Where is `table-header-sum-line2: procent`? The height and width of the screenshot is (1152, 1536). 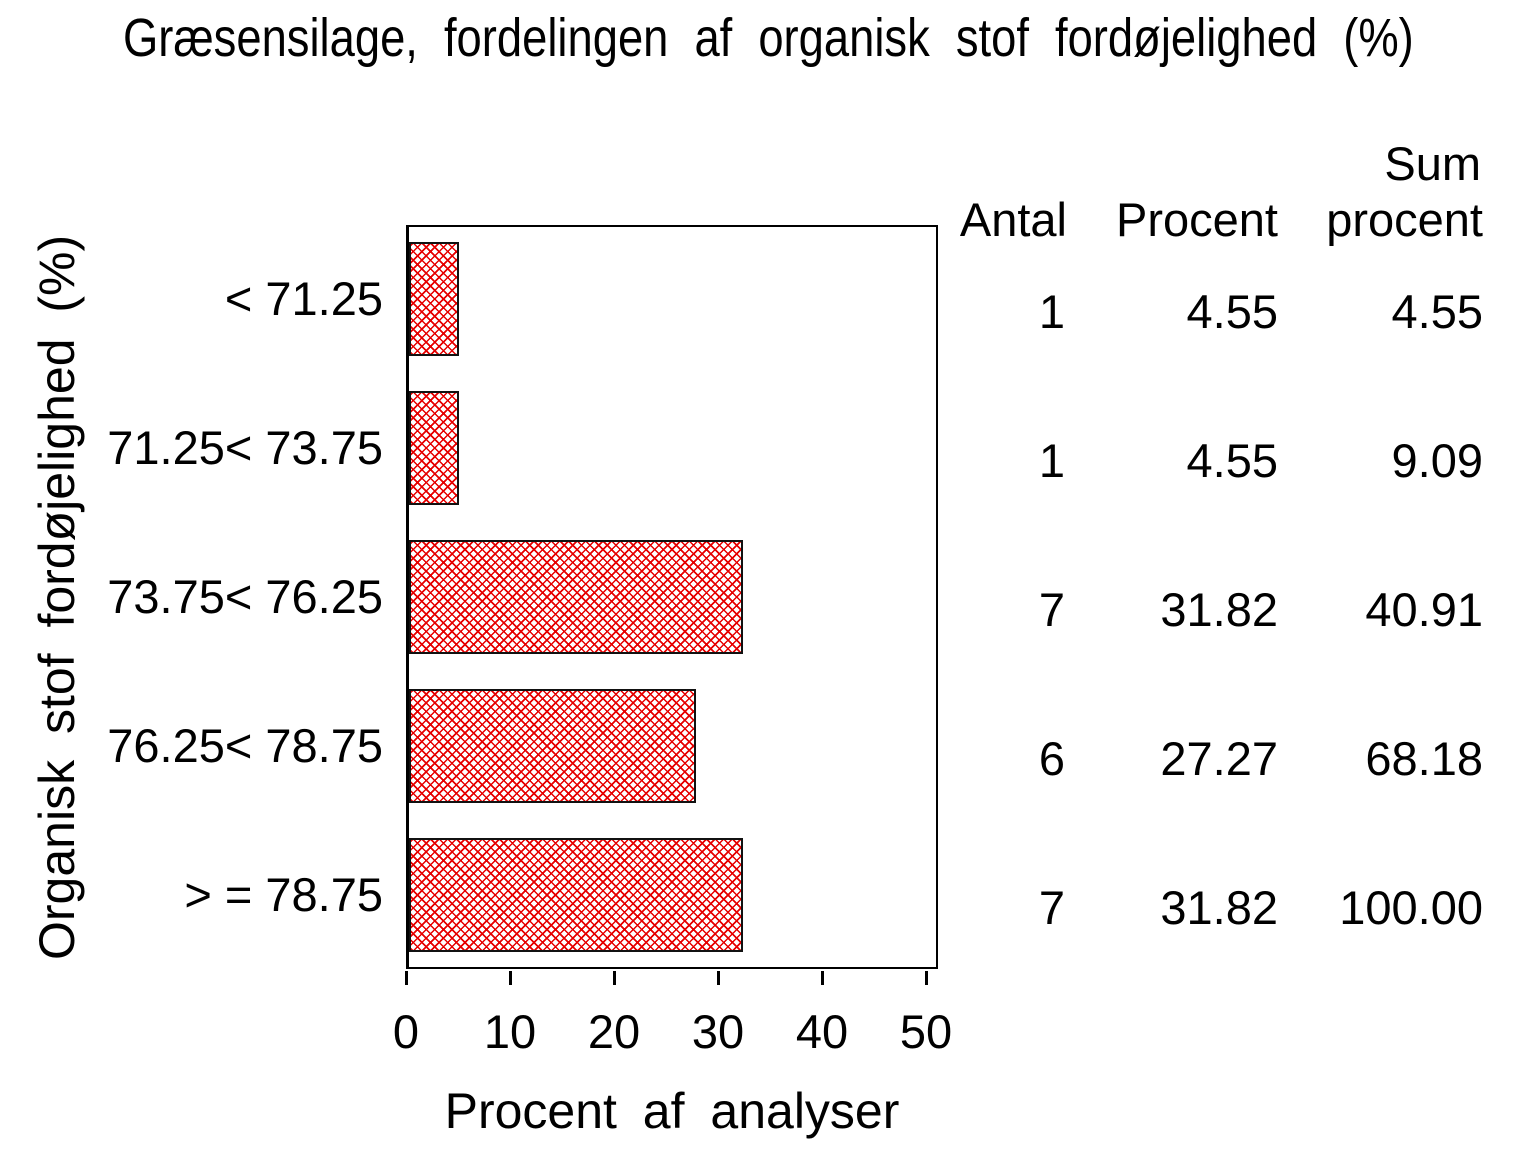 table-header-sum-line2: procent is located at coordinates (1404, 219).